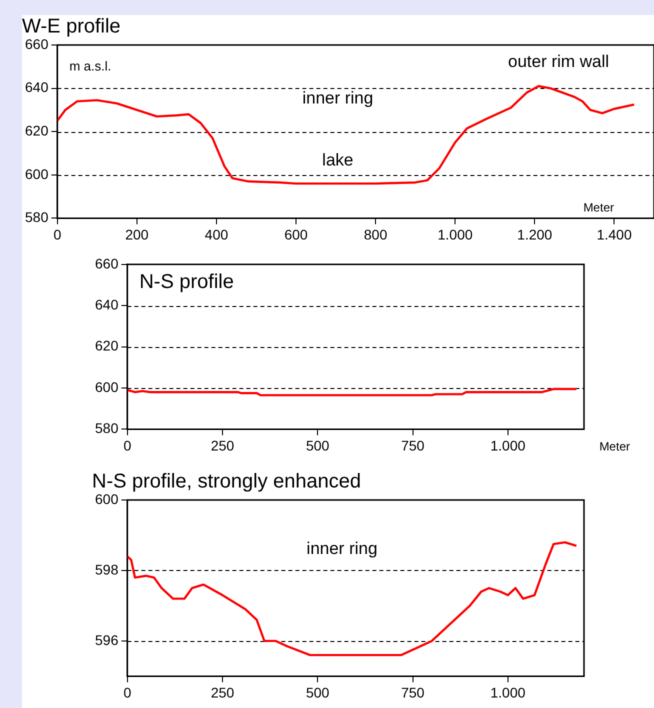 This screenshot has width=654, height=708. What do you see at coordinates (186, 281) in the screenshot?
I see `chart-title: N-S profile` at bounding box center [186, 281].